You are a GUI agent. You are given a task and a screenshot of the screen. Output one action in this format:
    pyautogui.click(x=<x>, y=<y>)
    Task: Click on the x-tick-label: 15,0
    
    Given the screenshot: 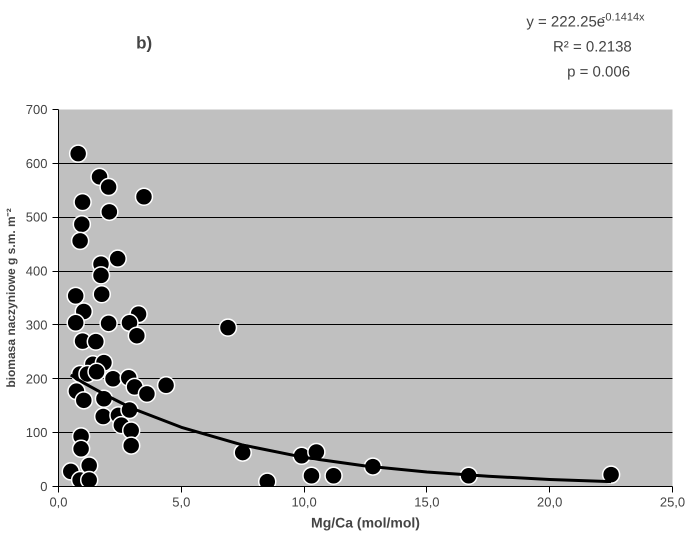 What is the action you would take?
    pyautogui.click(x=427, y=502)
    